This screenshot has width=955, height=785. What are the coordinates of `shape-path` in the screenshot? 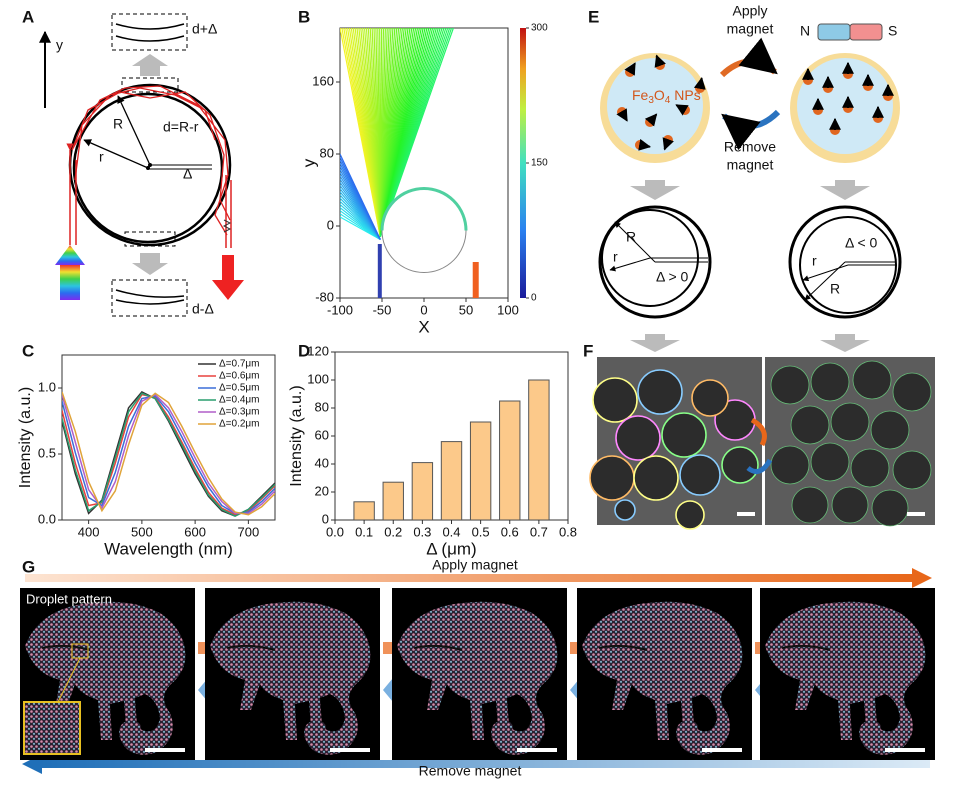 It's located at (150, 32).